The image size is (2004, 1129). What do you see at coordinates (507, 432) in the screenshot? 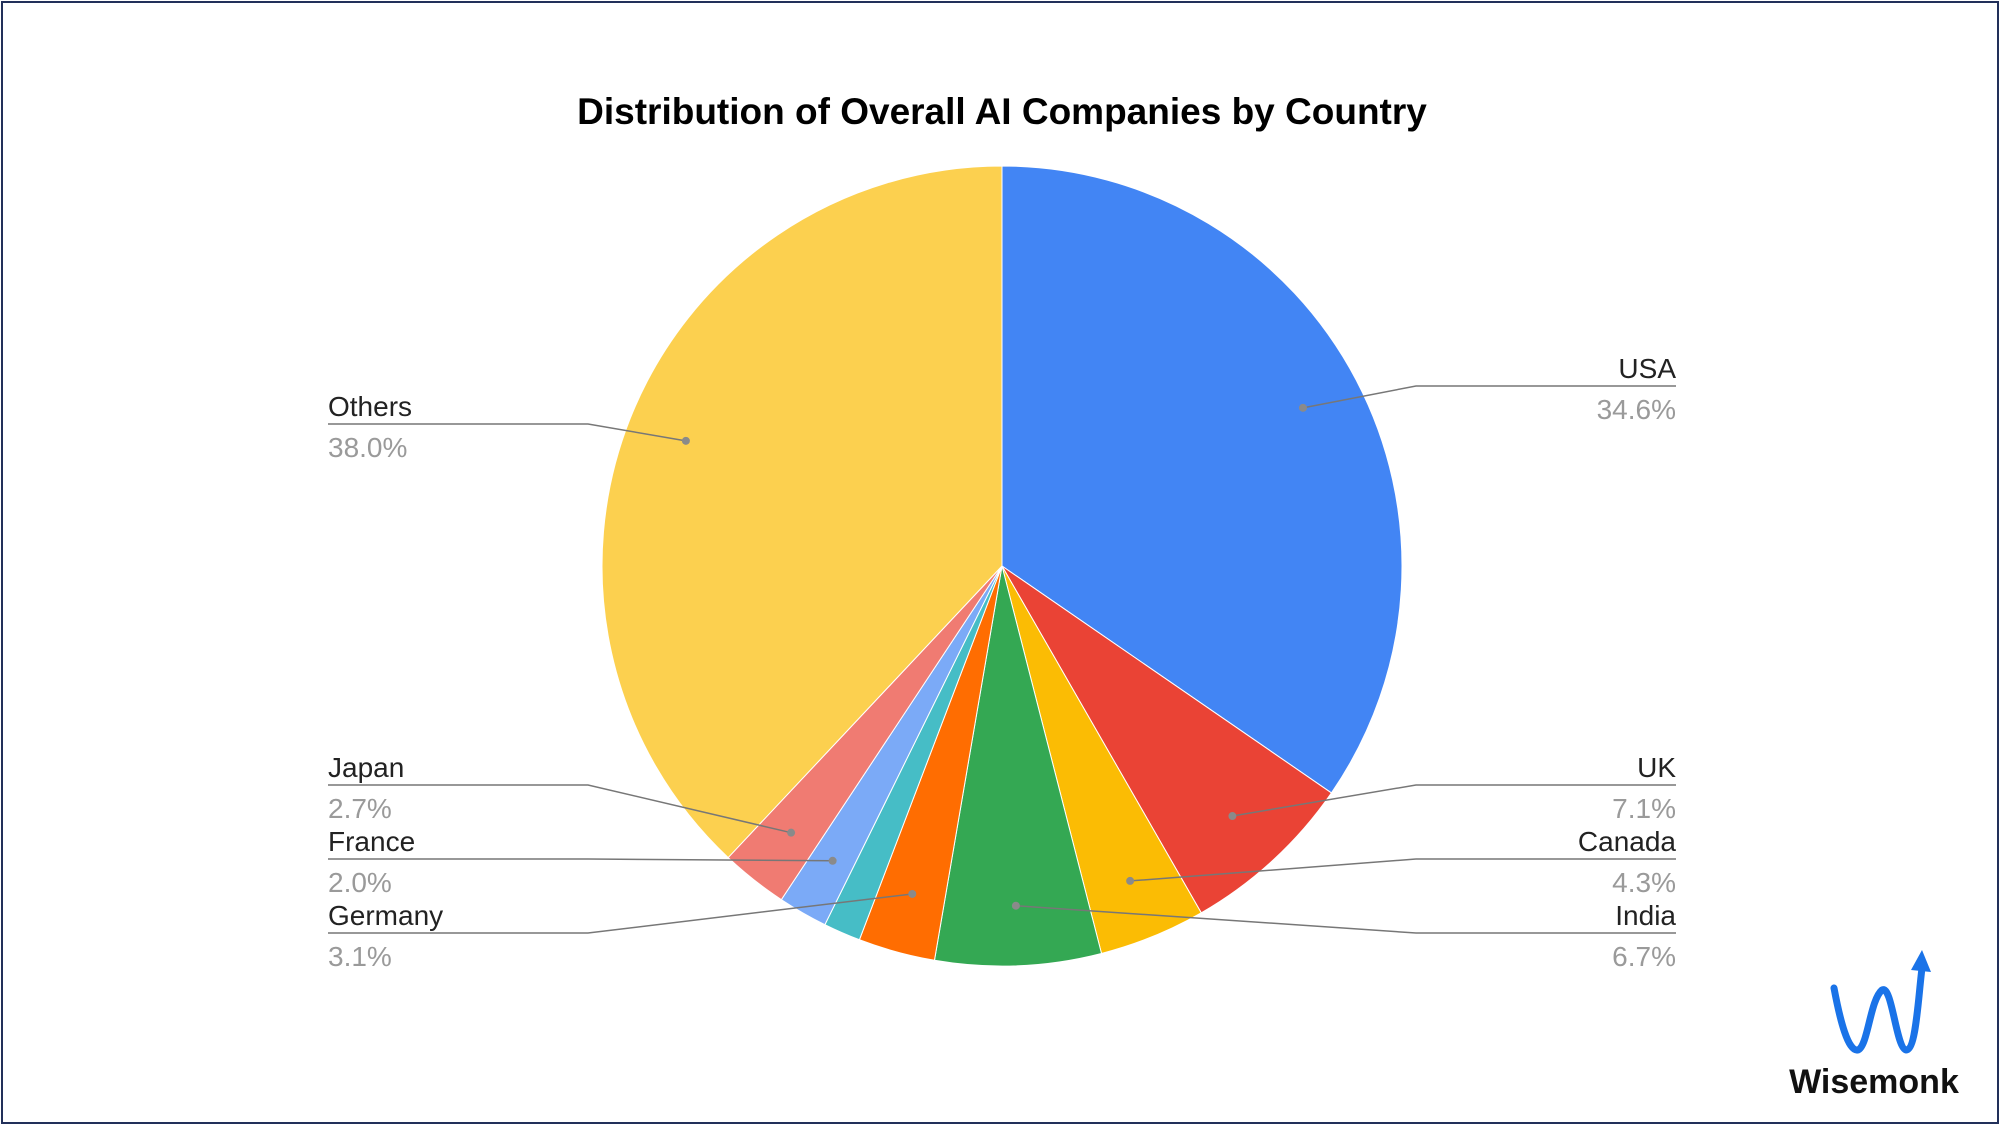
I see `leader-line-others` at bounding box center [507, 432].